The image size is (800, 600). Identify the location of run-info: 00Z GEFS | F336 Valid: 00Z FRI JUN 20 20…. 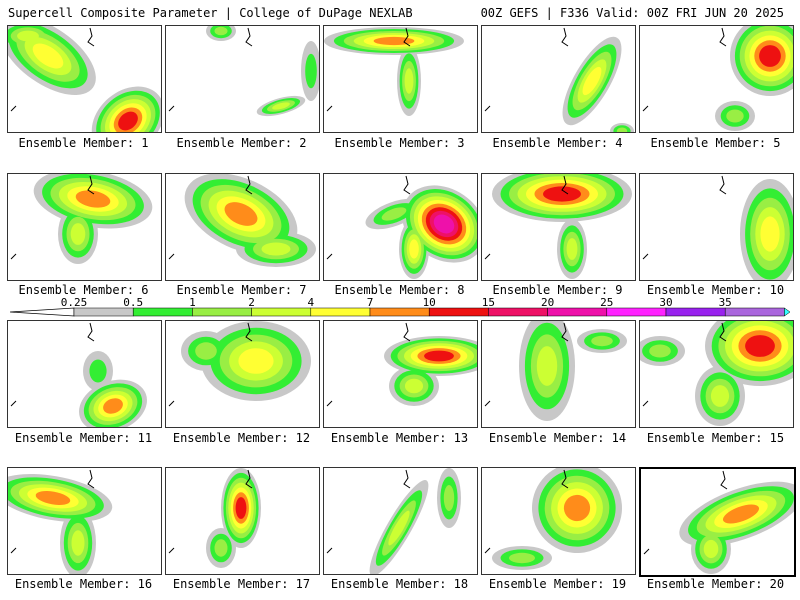
(632, 13).